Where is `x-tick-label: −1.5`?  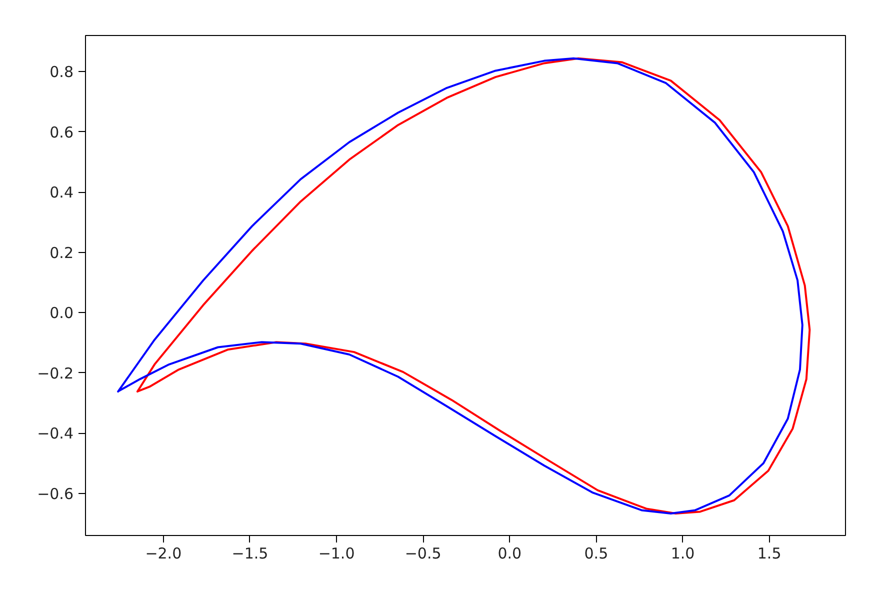
x-tick-label: −1.5 is located at coordinates (250, 553).